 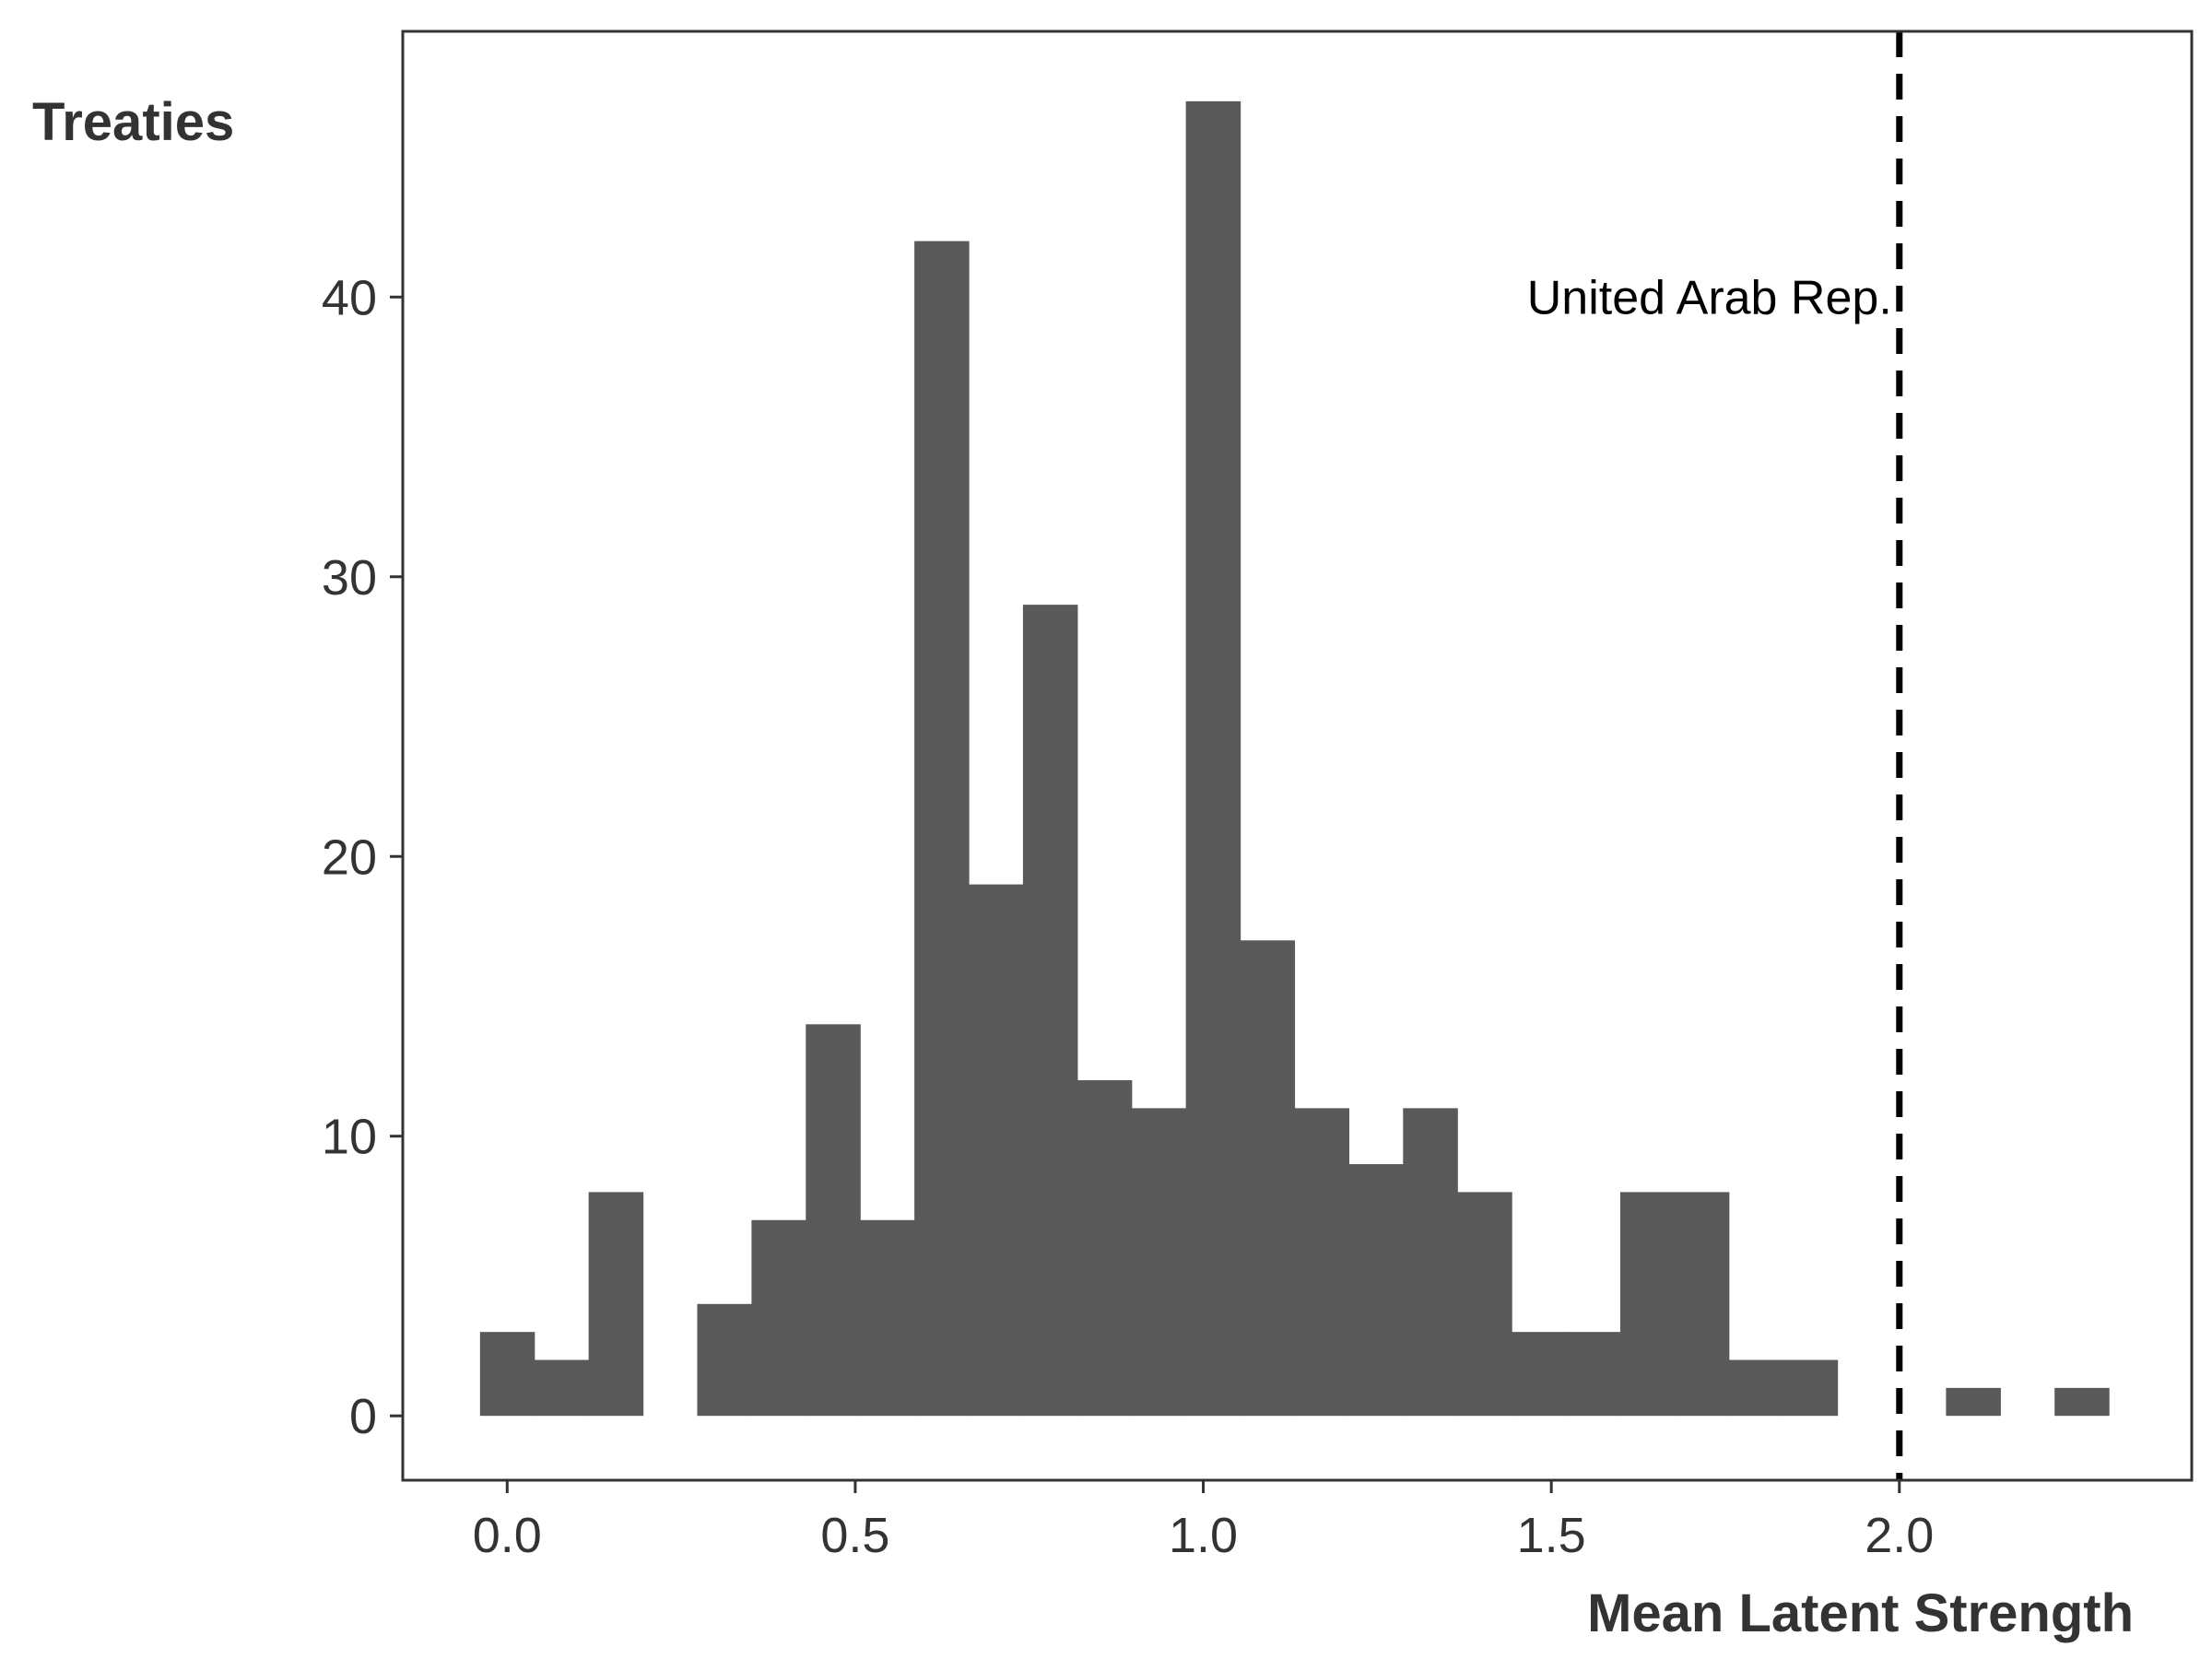 I want to click on x-axis-tick-label: 1.5, so click(x=1551, y=1535).